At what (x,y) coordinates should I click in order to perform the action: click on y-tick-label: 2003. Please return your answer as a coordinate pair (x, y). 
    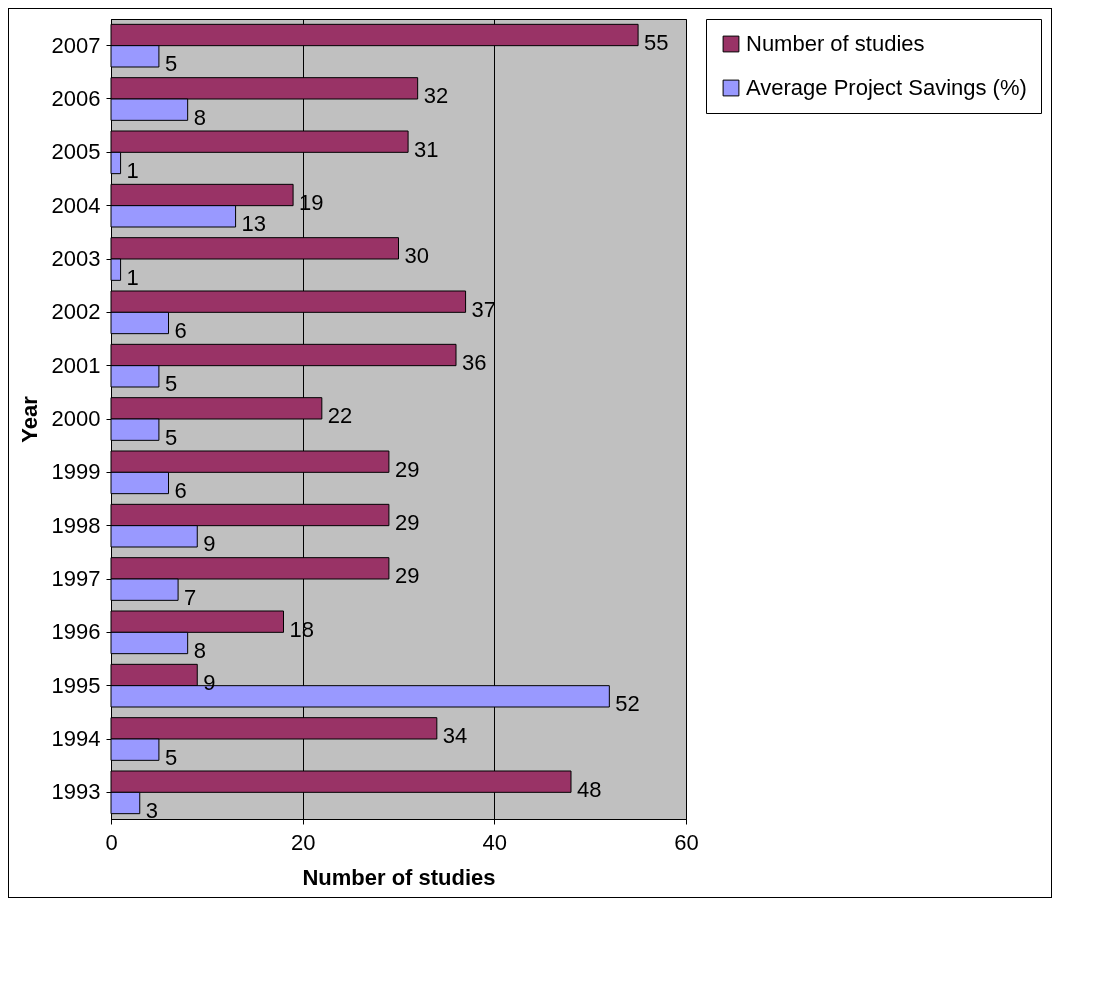
    Looking at the image, I should click on (76, 258).